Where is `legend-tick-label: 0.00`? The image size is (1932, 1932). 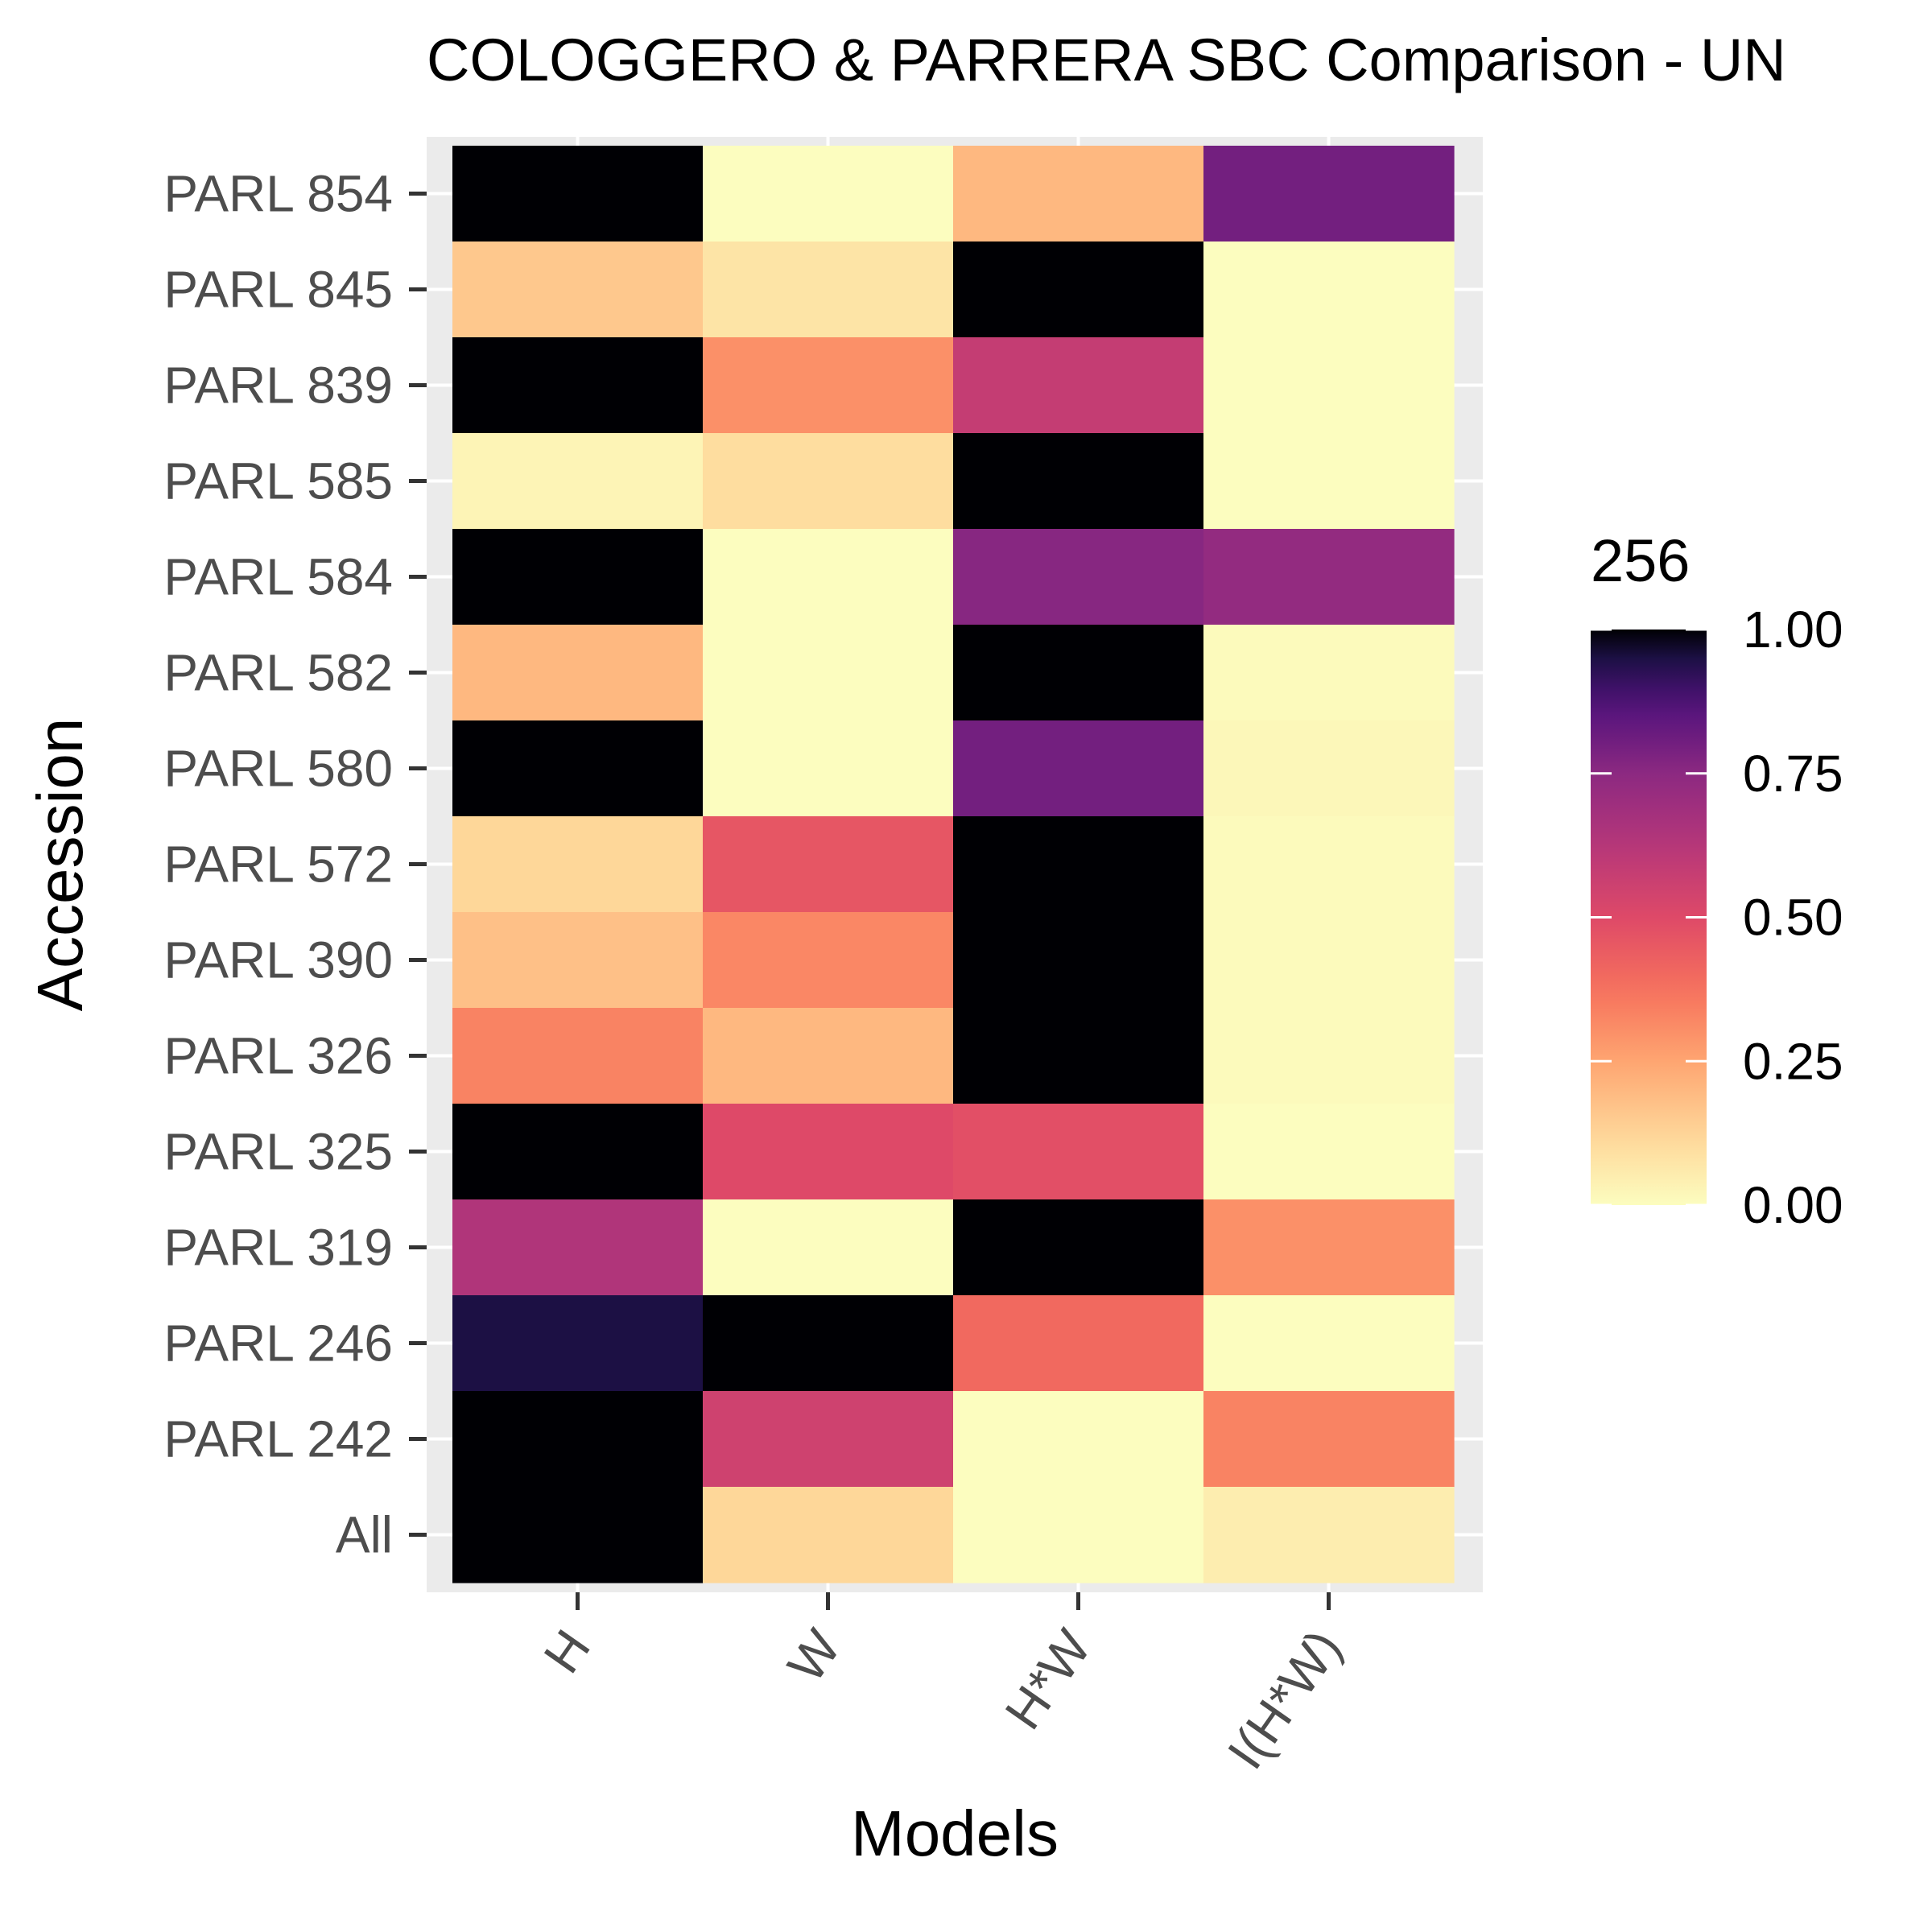
legend-tick-label: 0.00 is located at coordinates (1793, 1205).